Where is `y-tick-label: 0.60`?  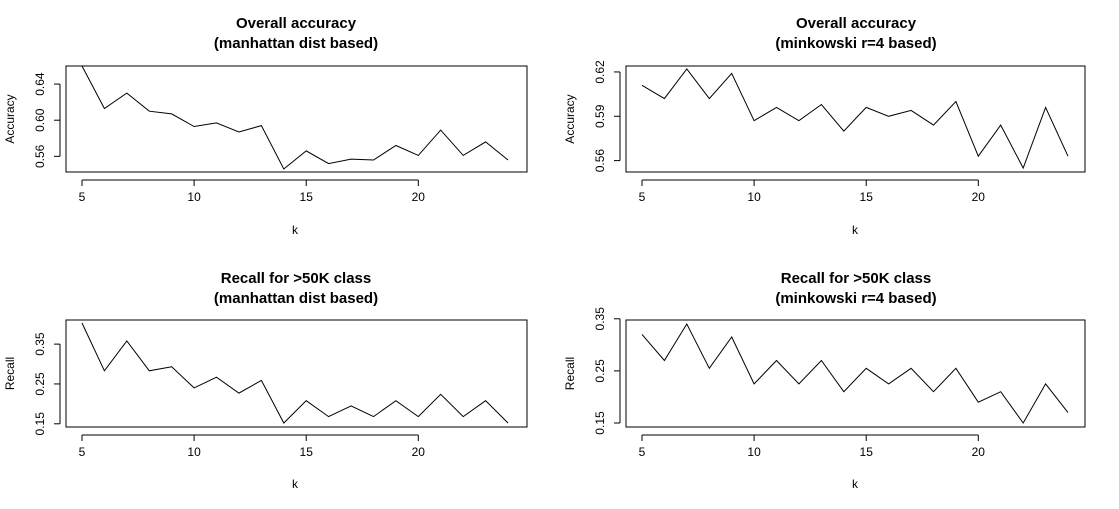 y-tick-label: 0.60 is located at coordinates (40, 120).